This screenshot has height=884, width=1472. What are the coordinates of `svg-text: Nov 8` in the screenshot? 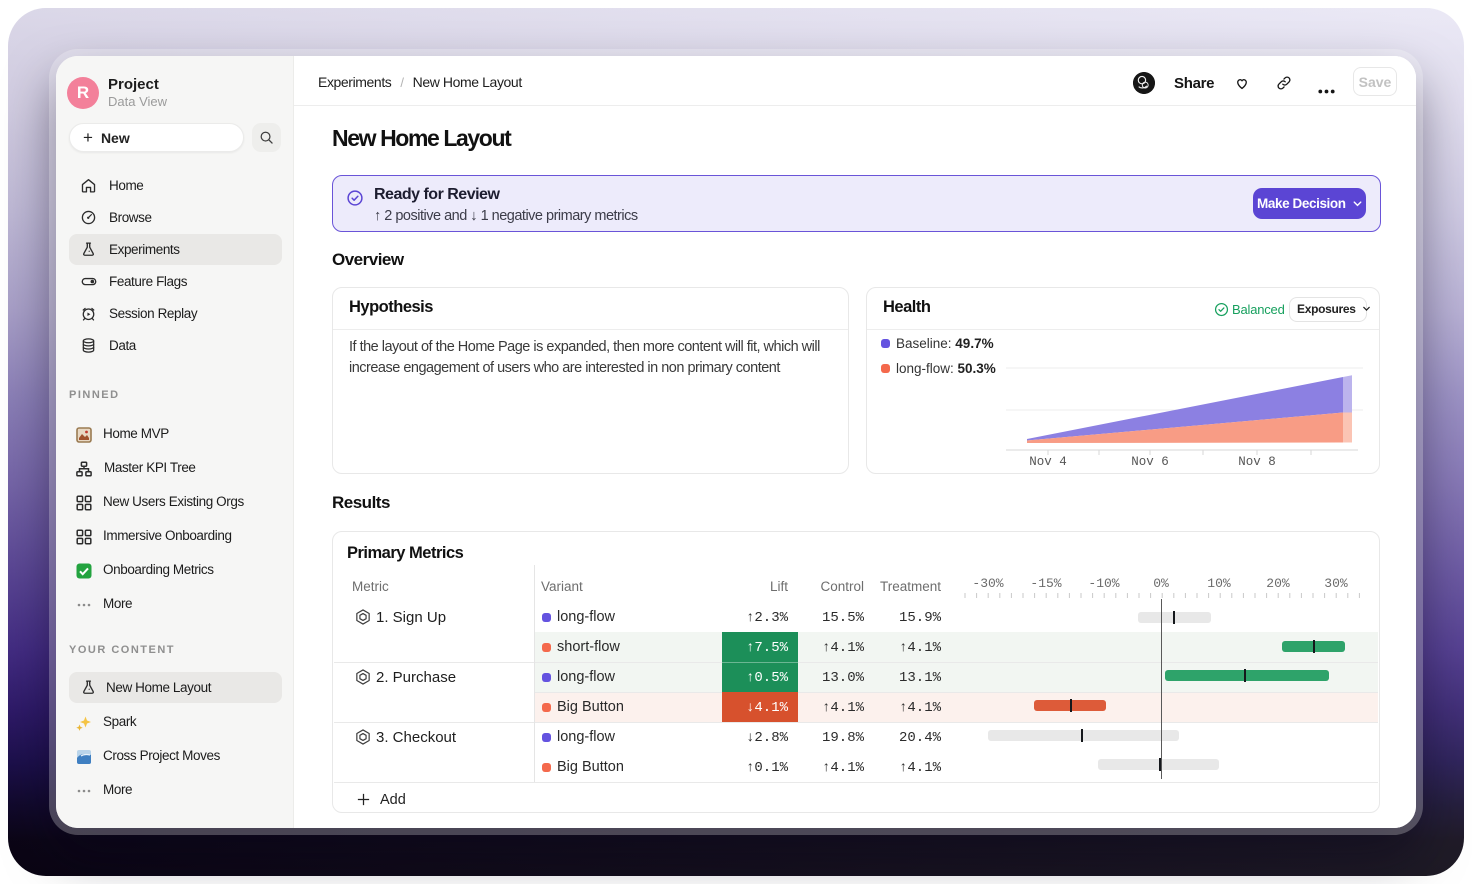 It's located at (1257, 462).